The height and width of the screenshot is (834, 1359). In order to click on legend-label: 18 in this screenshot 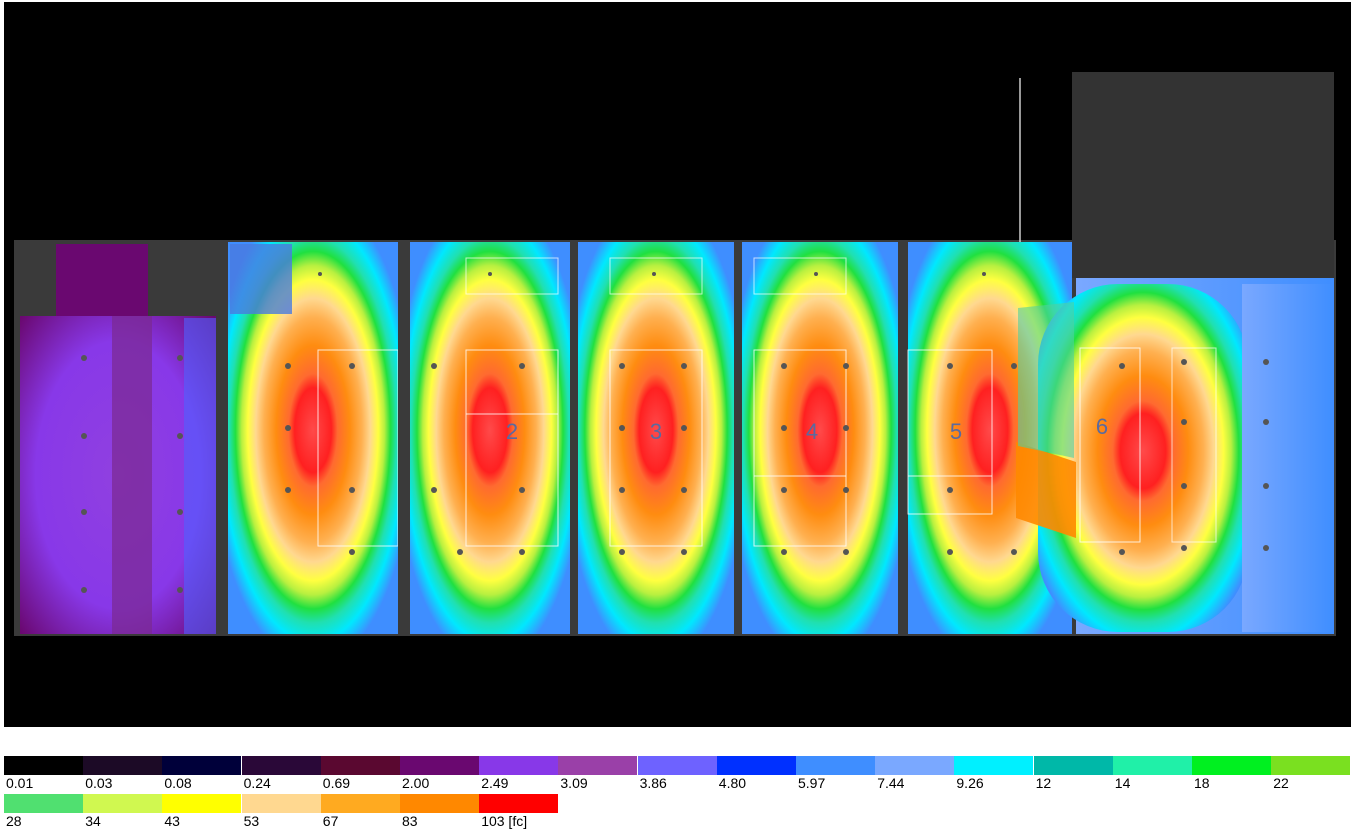, I will do `click(1202, 783)`.